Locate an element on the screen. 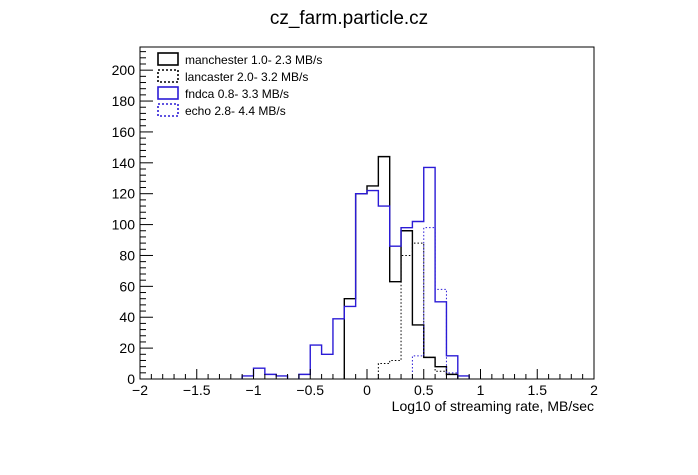 This screenshot has height=475, width=698. y-tick-label: 20 is located at coordinates (127, 348).